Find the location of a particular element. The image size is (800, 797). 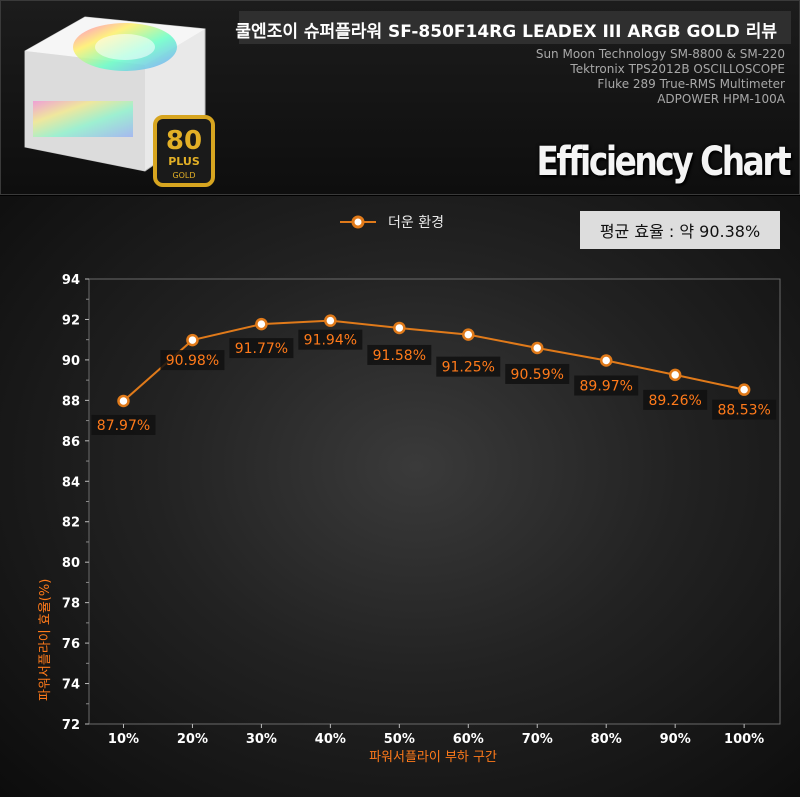

badge-bottom-text: GOLD is located at coordinates (183, 175).